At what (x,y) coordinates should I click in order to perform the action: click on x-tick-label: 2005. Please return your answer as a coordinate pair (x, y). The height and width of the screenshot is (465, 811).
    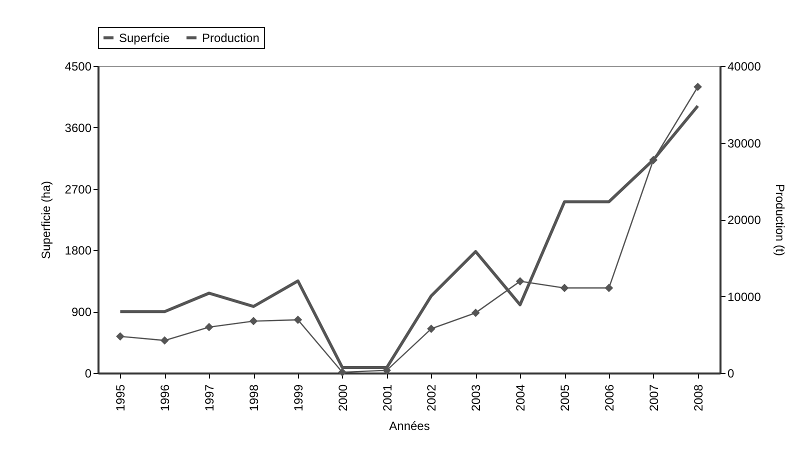
    Looking at the image, I should click on (565, 398).